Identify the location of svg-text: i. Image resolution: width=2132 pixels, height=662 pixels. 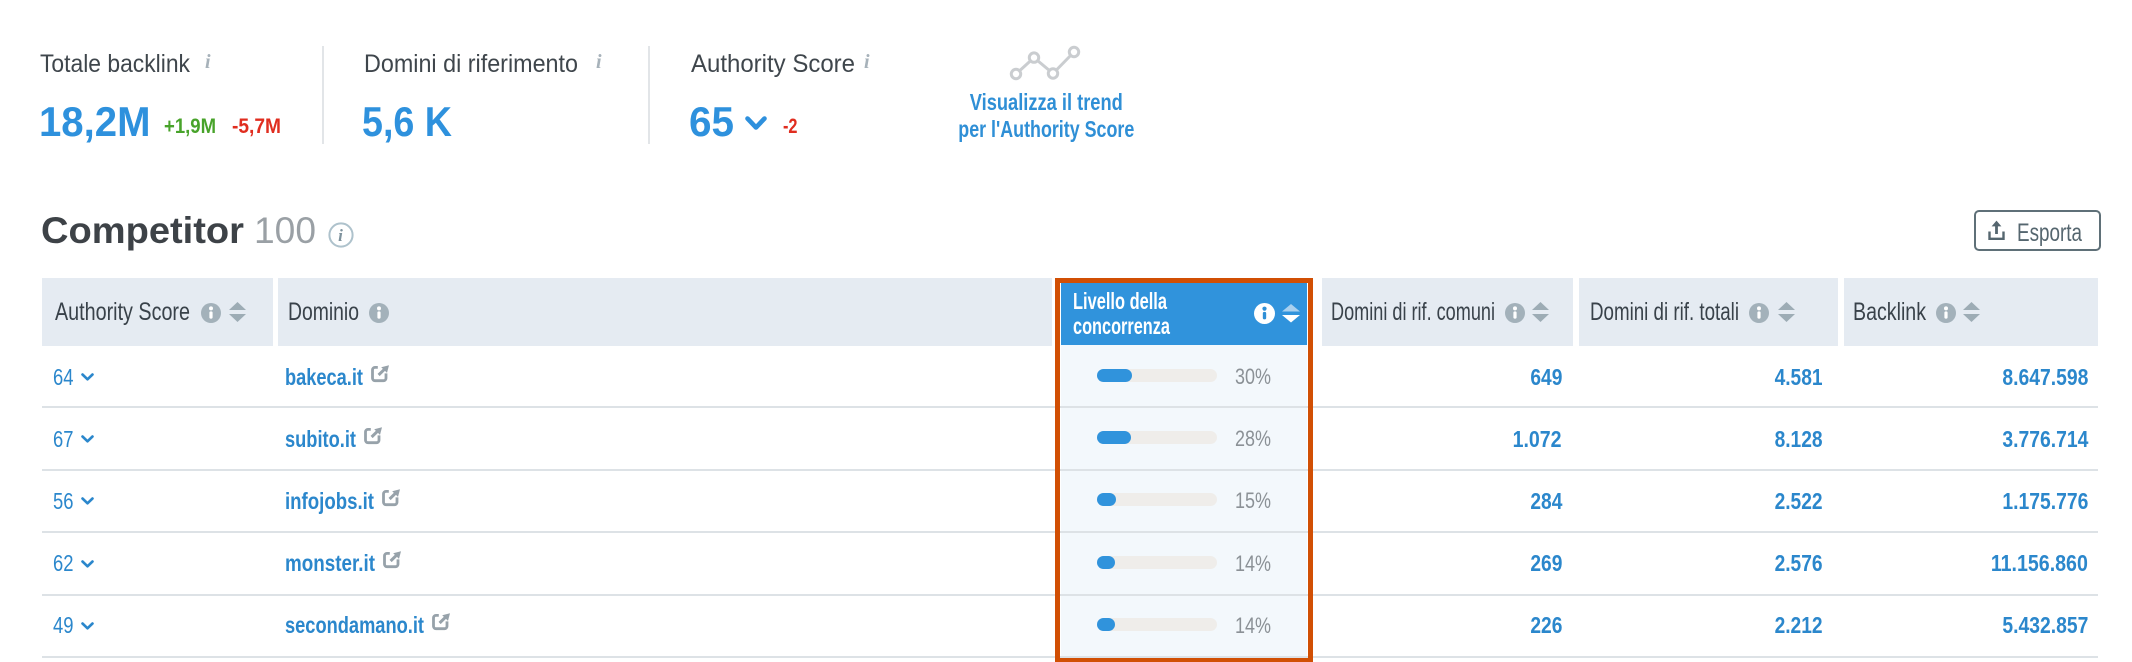
(340, 235).